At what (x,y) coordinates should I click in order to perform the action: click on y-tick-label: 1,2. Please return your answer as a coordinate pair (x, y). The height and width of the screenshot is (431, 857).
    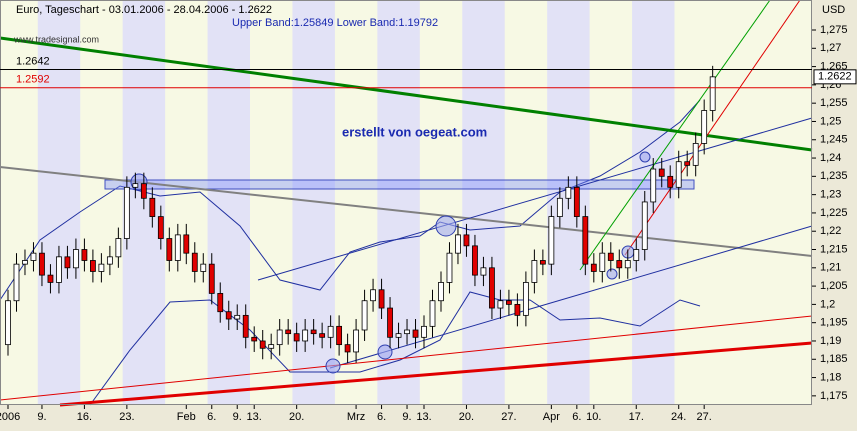
    Looking at the image, I should click on (827, 304).